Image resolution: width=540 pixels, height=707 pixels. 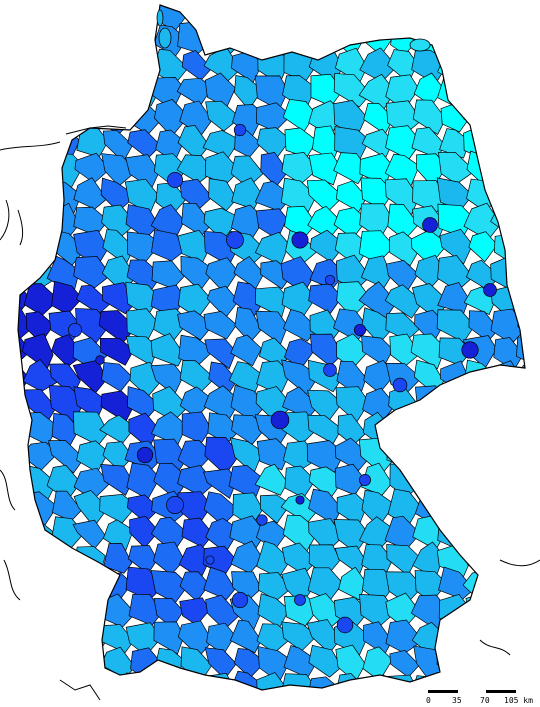 I want to click on scale-label-105: 105 km, so click(x=518, y=700).